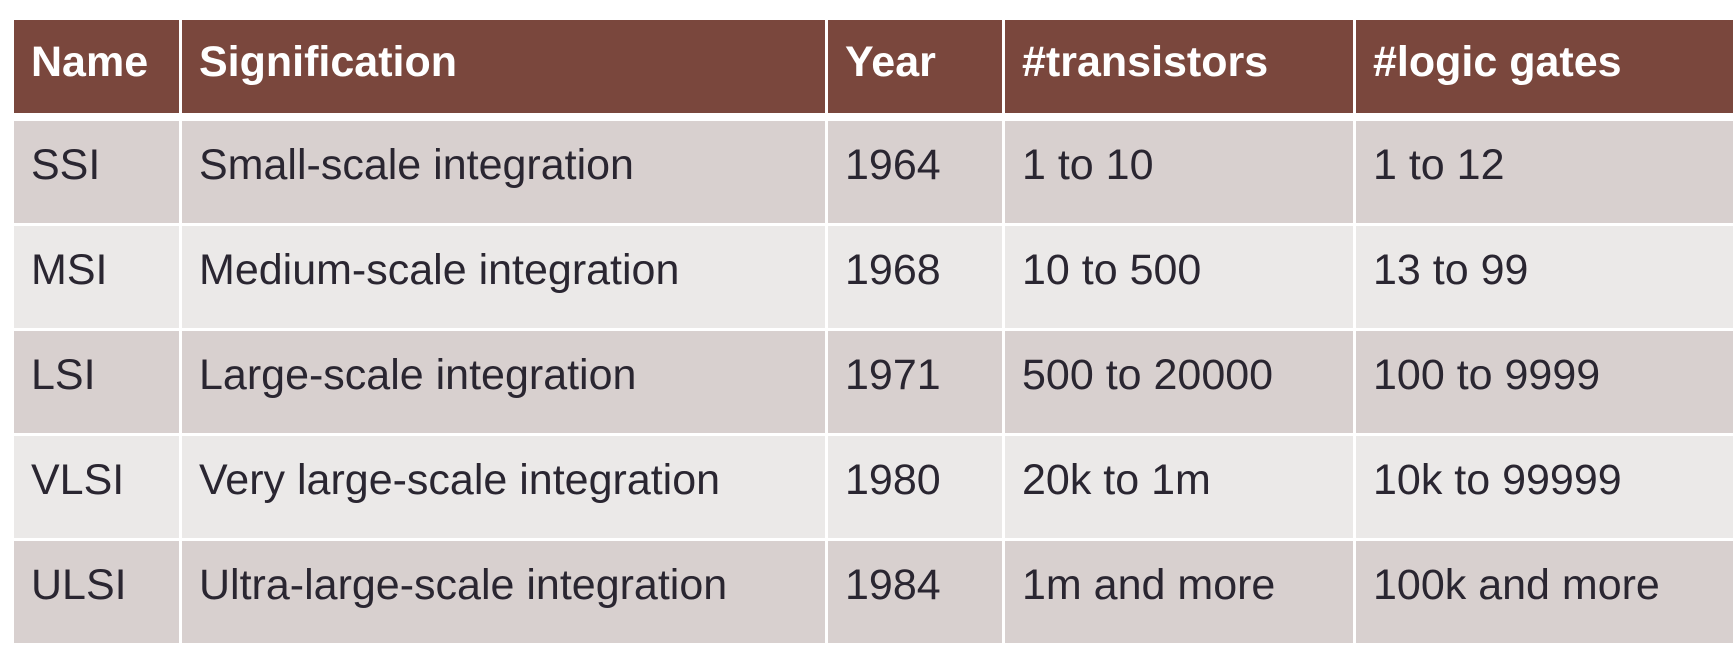  I want to click on cell-year: 1964, so click(915, 172).